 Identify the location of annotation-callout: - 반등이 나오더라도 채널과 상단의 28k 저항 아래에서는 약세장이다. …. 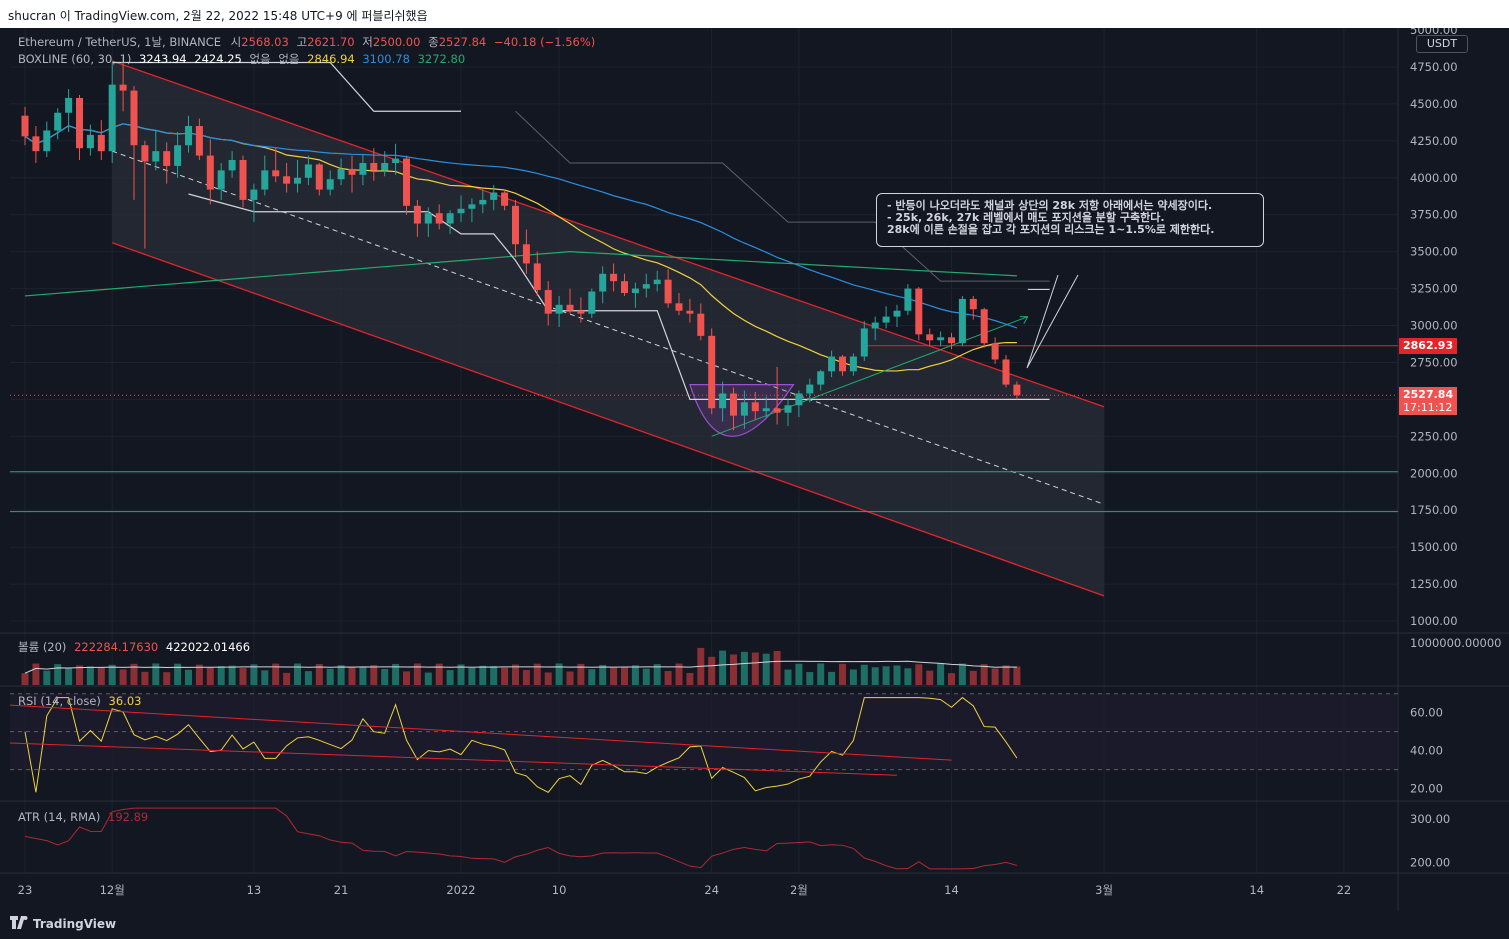
(1070, 220).